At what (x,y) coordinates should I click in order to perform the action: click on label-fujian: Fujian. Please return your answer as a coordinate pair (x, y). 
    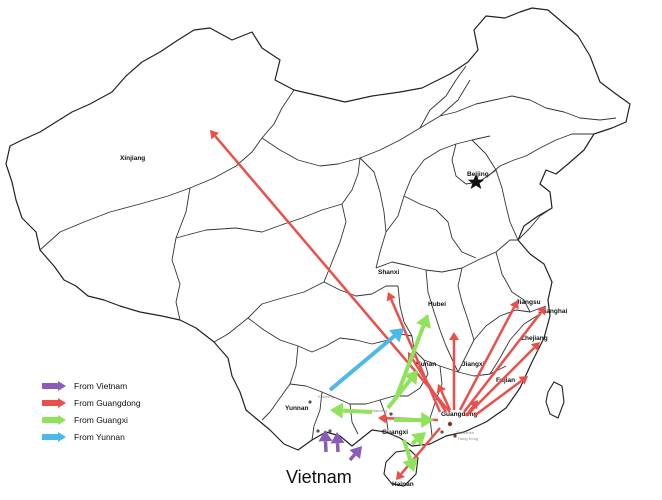
    Looking at the image, I should click on (505, 380).